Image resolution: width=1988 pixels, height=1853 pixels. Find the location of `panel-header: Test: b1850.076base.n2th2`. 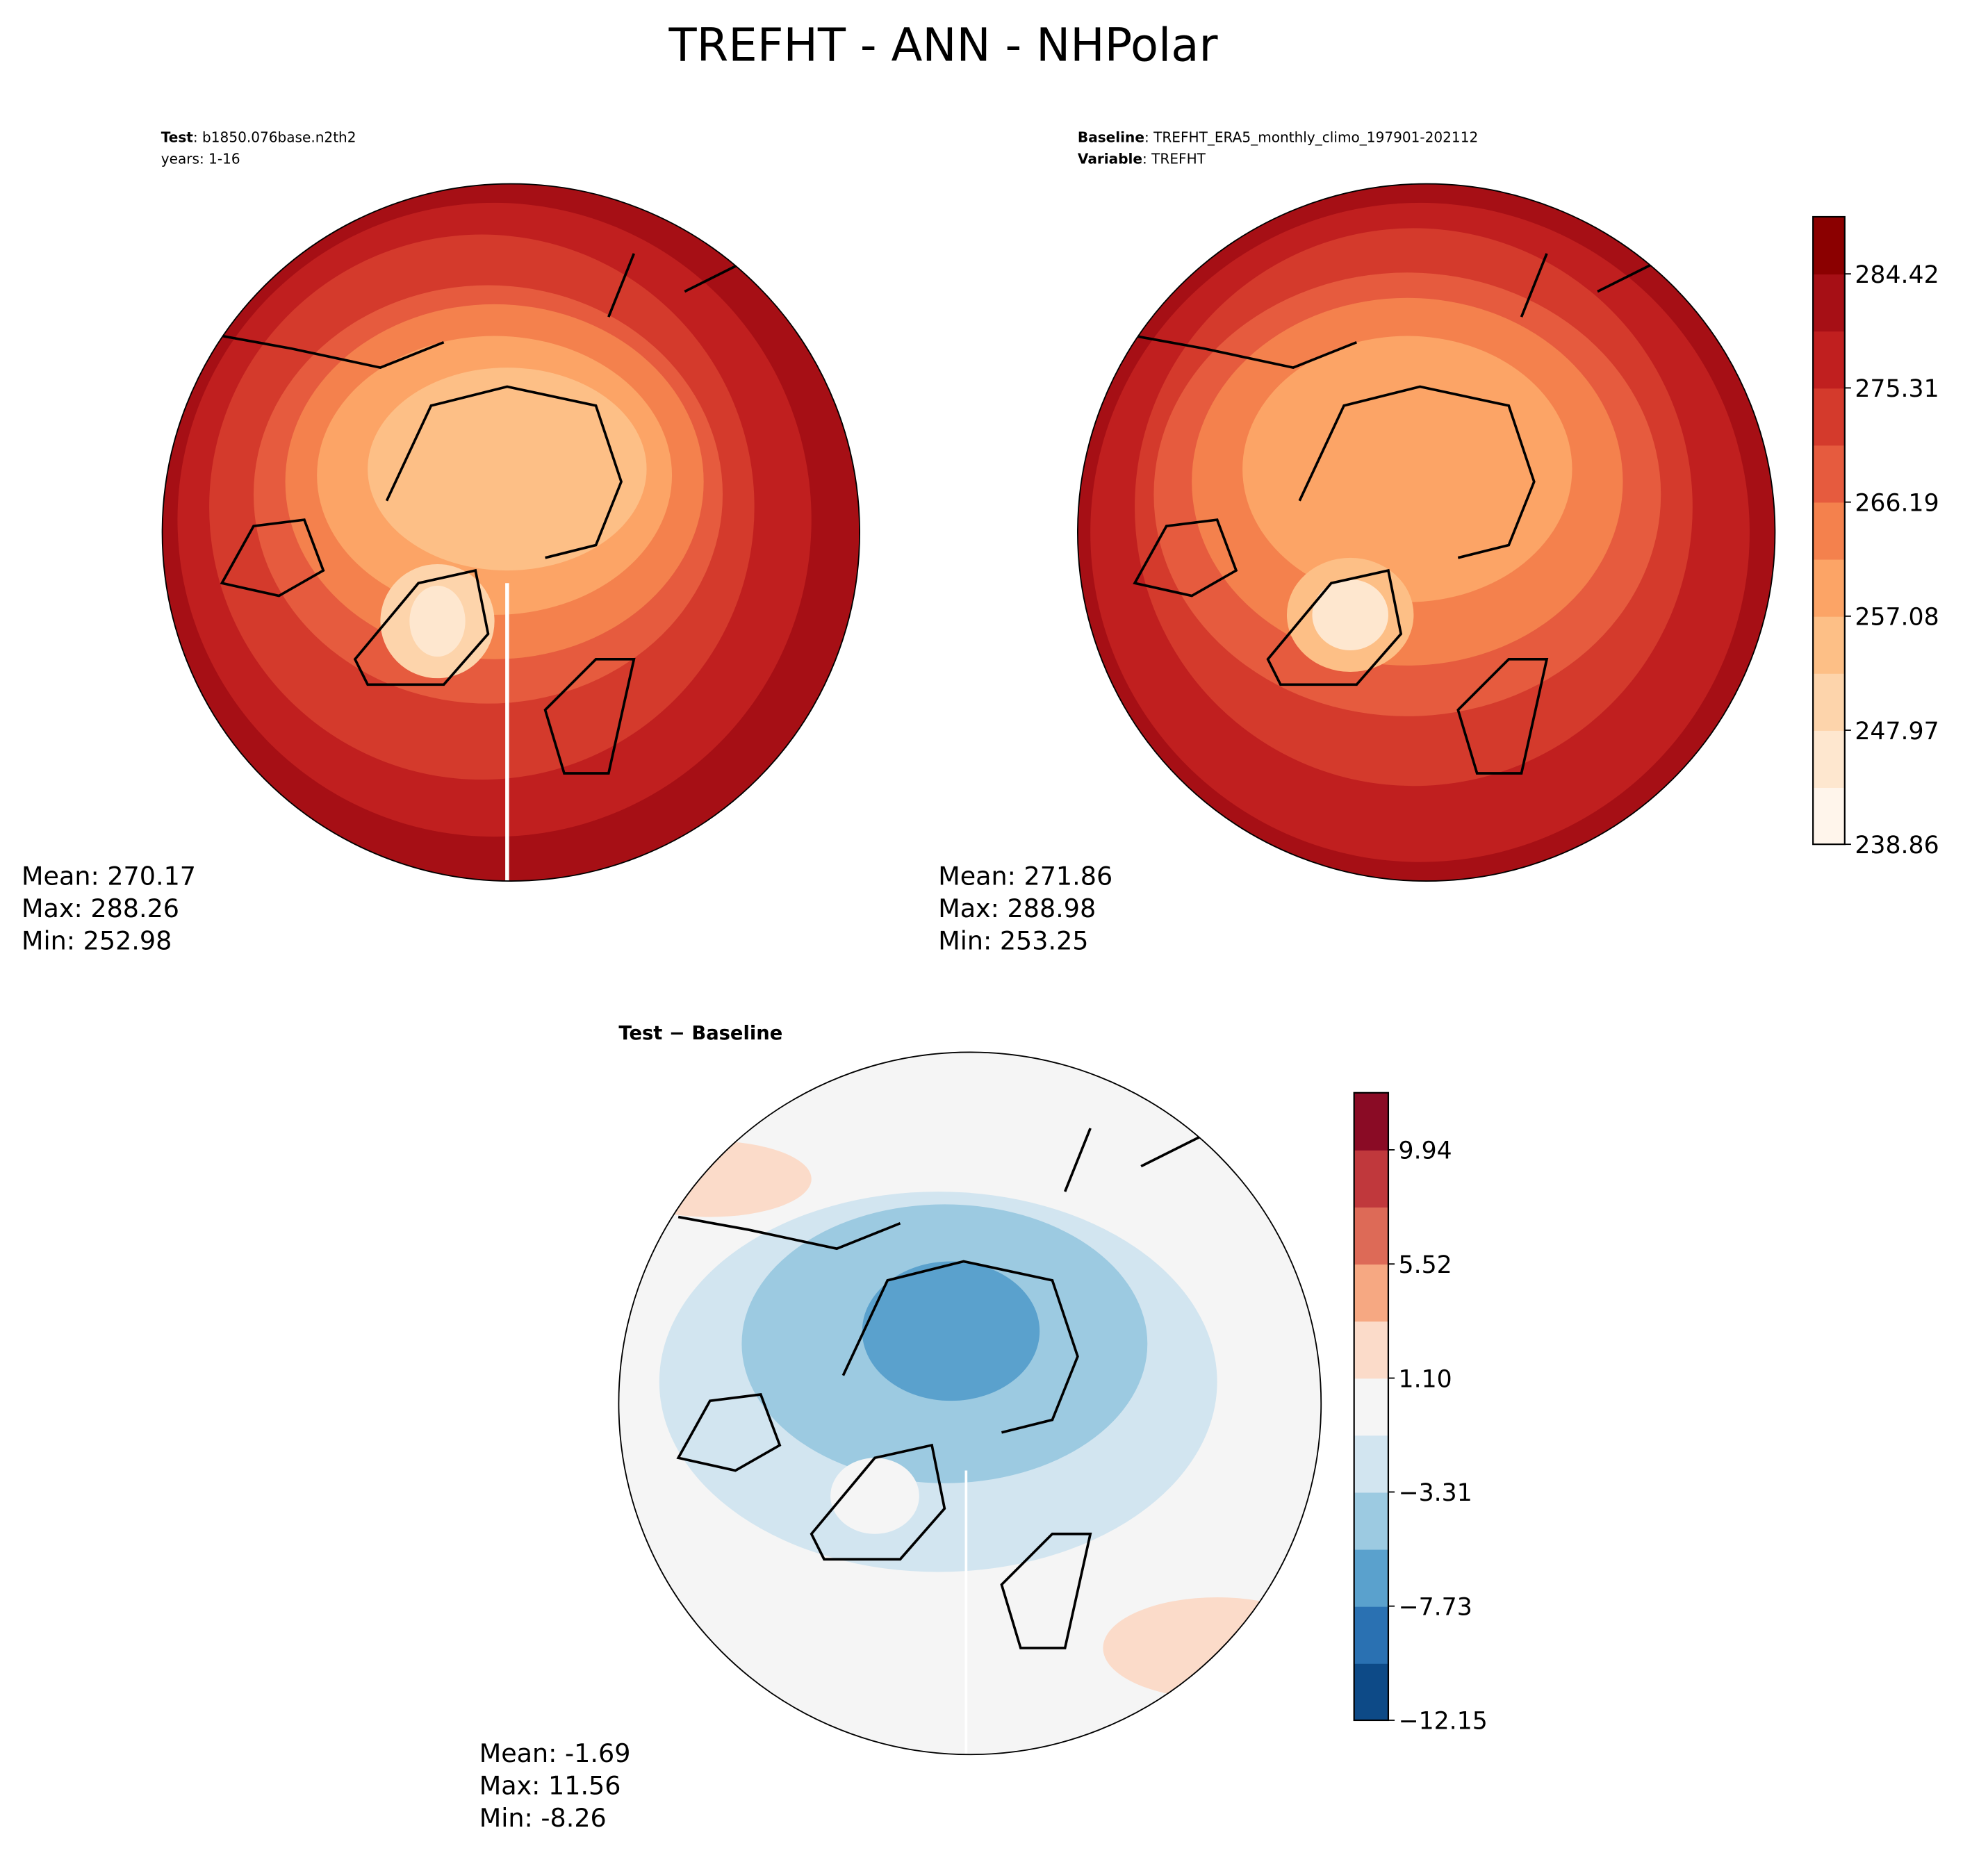

panel-header: Test: b1850.076base.n2th2 is located at coordinates (258, 137).